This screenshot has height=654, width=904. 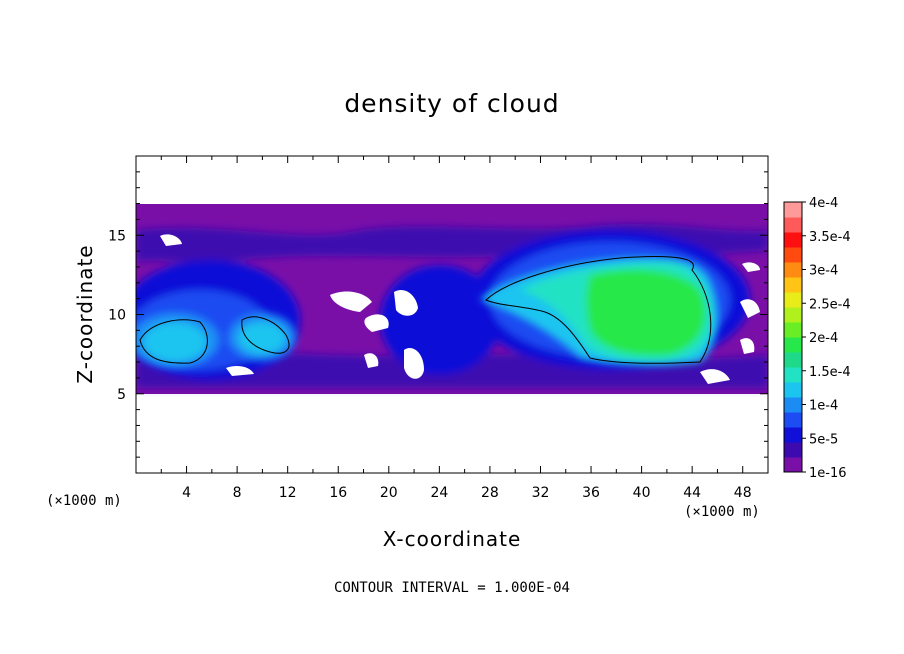 What do you see at coordinates (237, 493) in the screenshot?
I see `x-tick-label: 8` at bounding box center [237, 493].